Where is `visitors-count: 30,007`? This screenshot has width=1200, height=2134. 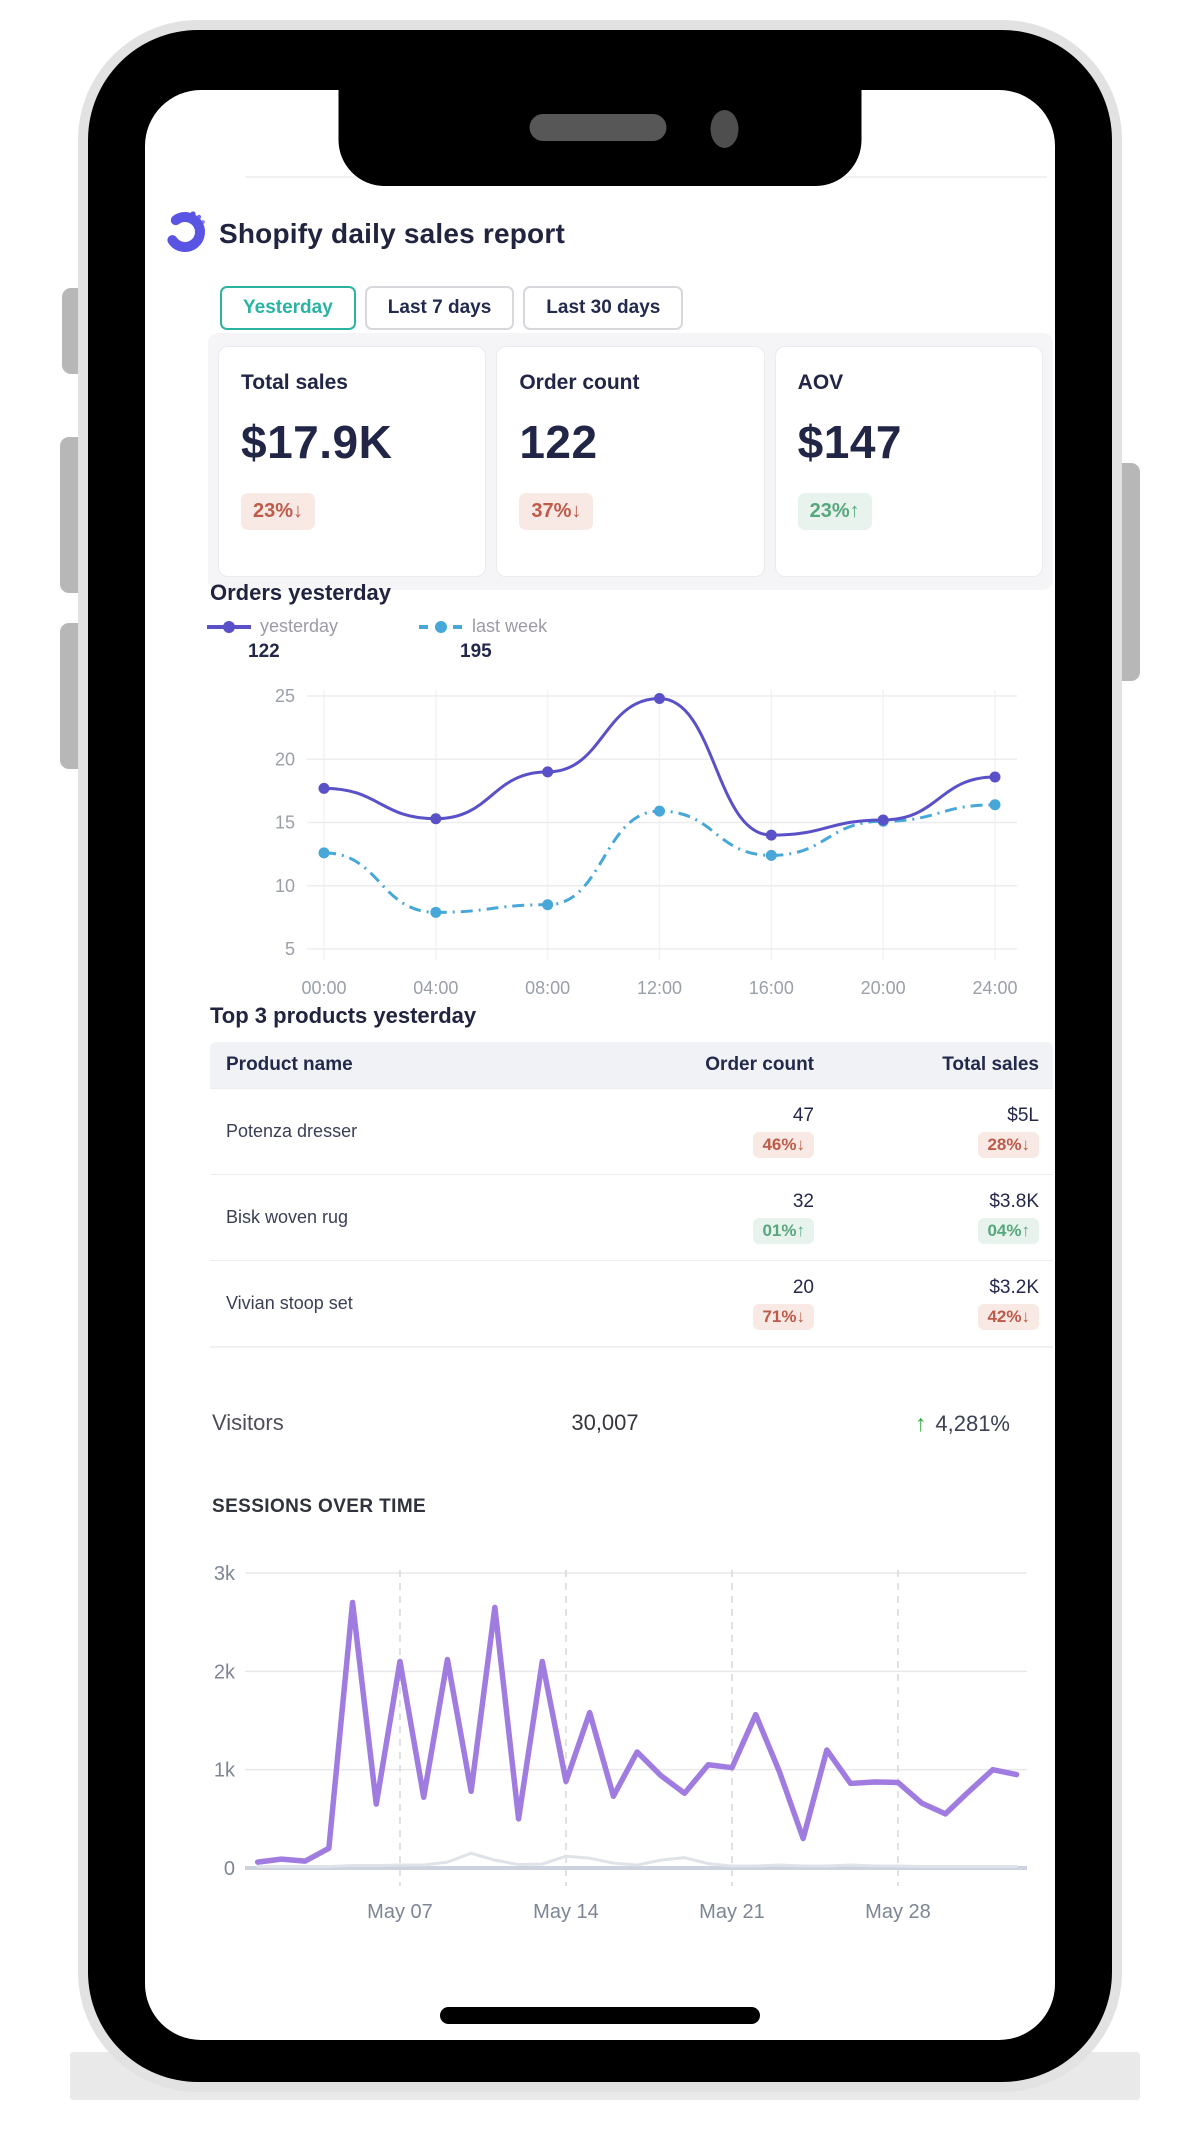 visitors-count: 30,007 is located at coordinates (605, 1422).